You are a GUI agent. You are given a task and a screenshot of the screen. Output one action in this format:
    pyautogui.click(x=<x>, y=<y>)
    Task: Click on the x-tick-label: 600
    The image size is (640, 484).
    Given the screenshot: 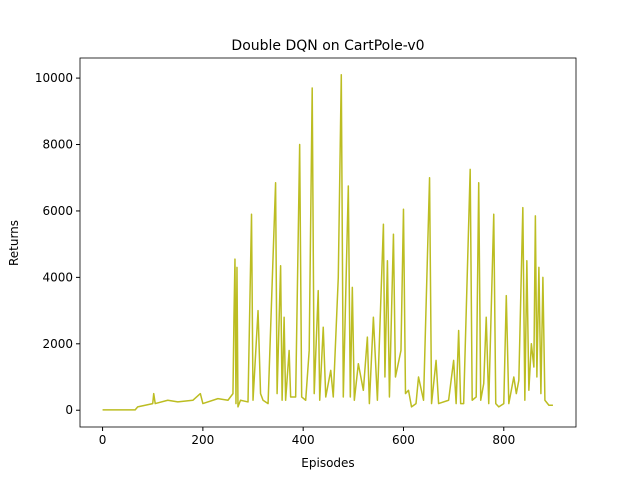 What is the action you would take?
    pyautogui.click(x=403, y=440)
    